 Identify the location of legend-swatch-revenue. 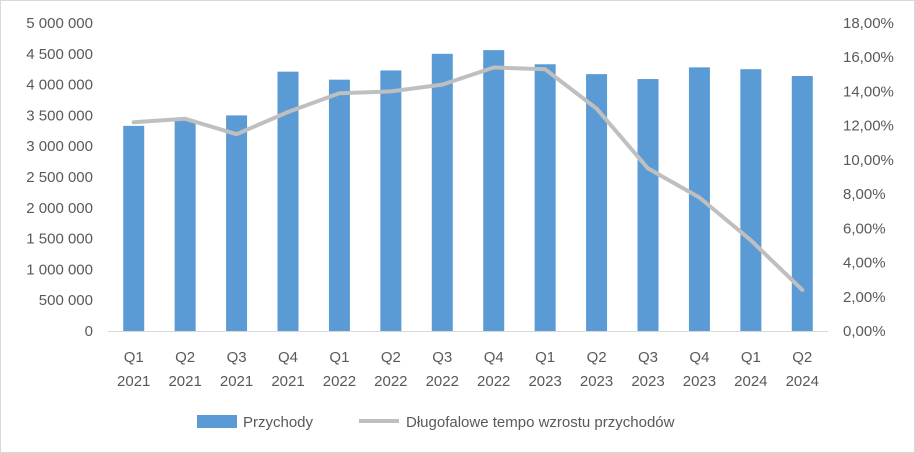
(217, 421).